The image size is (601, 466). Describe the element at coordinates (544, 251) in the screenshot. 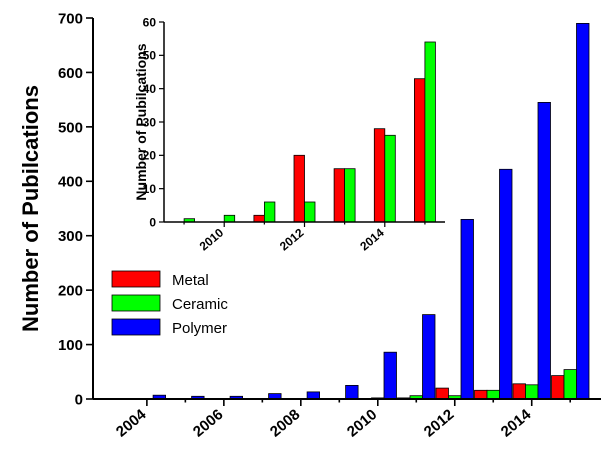

I see `bar-polymer-2014` at that location.